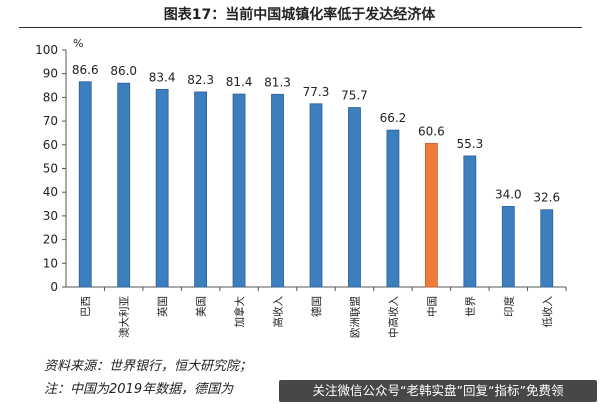 The width and height of the screenshot is (599, 404). What do you see at coordinates (469, 144) in the screenshot?
I see `data-label: 55.3` at bounding box center [469, 144].